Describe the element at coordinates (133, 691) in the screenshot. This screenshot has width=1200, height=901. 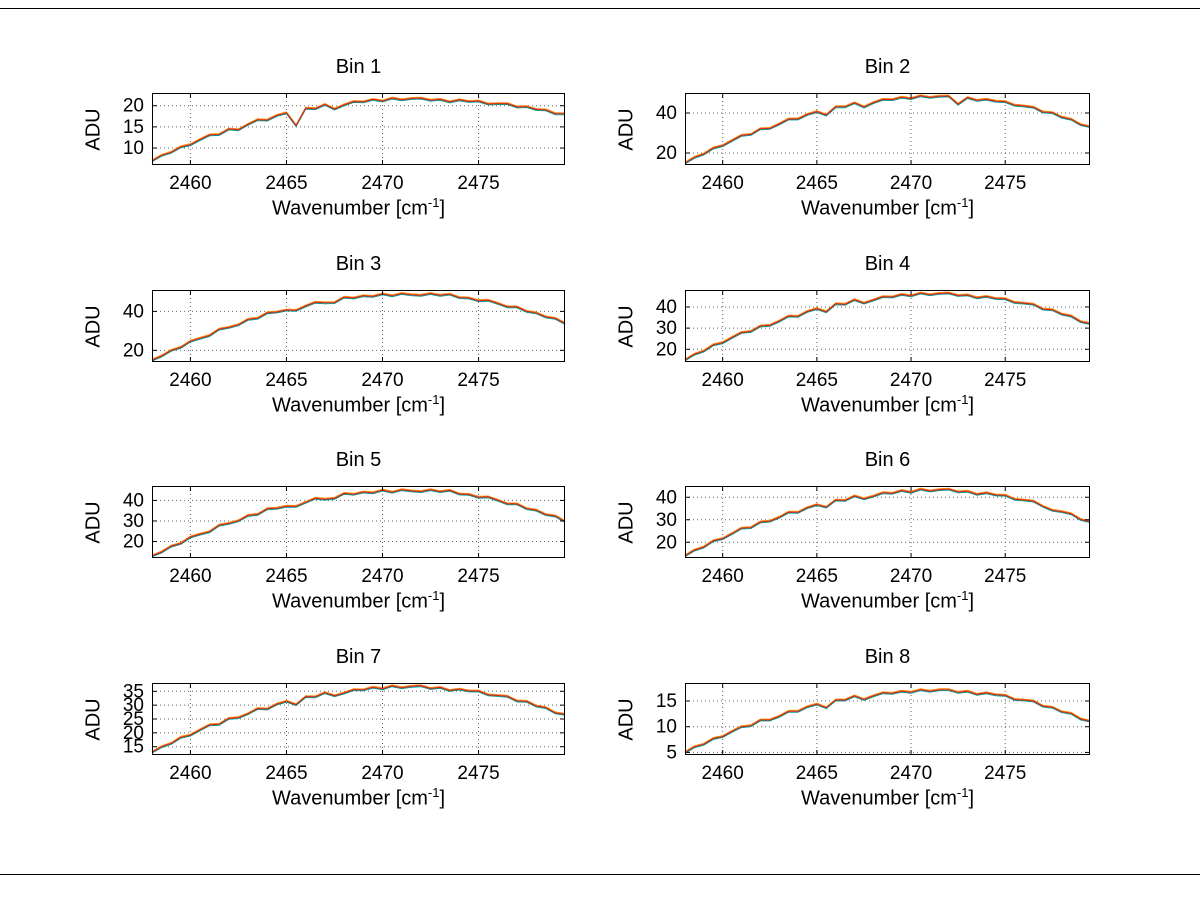
I see `y-tick-label: 35` at that location.